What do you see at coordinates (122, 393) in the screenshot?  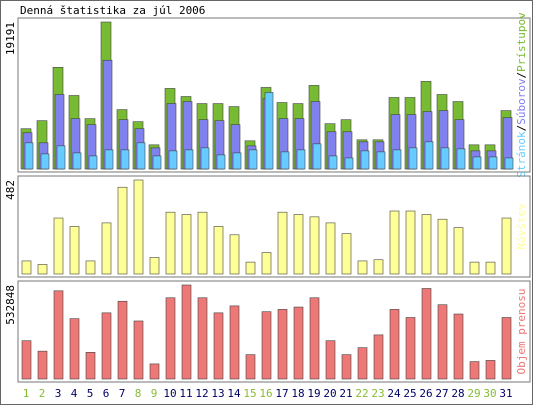 I see `x-tick-label: 7` at bounding box center [122, 393].